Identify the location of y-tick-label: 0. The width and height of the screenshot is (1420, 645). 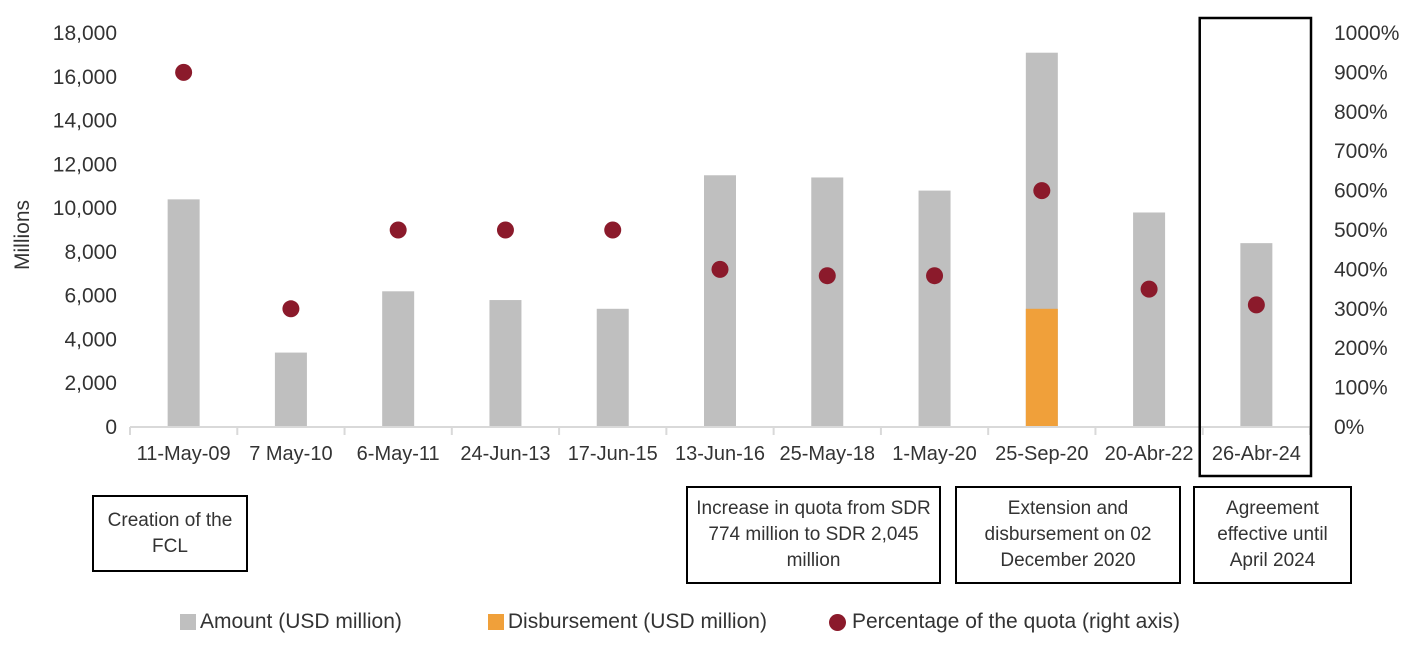
(111, 427).